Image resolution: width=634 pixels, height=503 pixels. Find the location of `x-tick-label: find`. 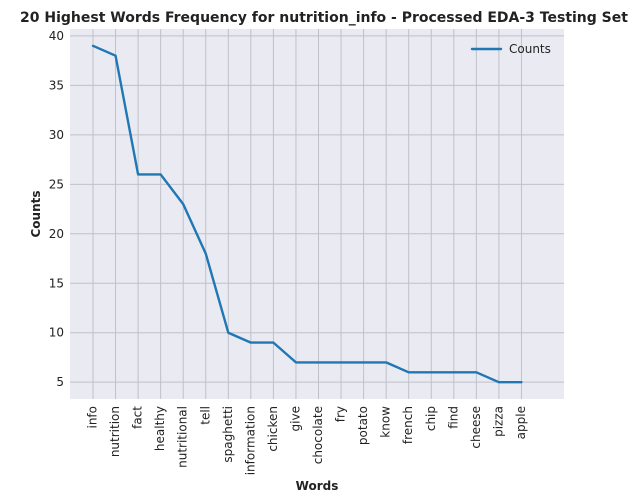

x-tick-label: find is located at coordinates (453, 417).